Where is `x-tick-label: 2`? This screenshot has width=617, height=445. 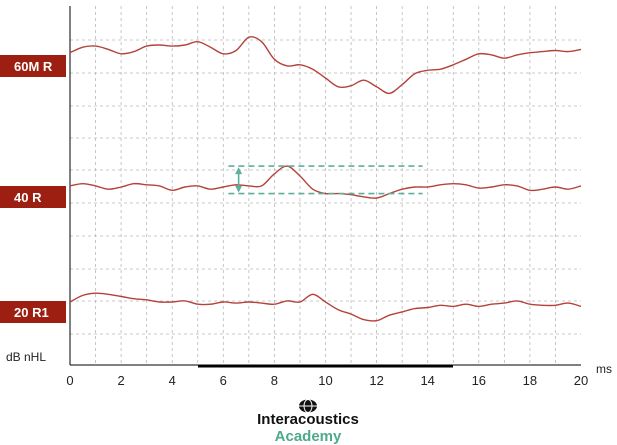
x-tick-label: 2 is located at coordinates (120, 380).